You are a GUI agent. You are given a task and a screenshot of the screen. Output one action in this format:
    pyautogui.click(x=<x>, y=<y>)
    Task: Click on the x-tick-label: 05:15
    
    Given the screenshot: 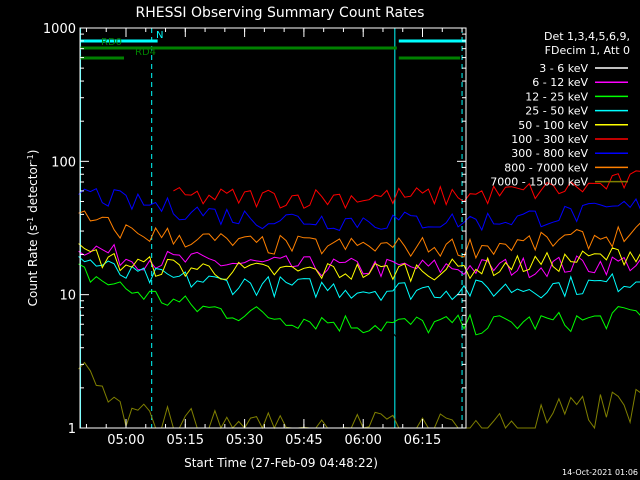 What is the action you would take?
    pyautogui.click(x=185, y=440)
    